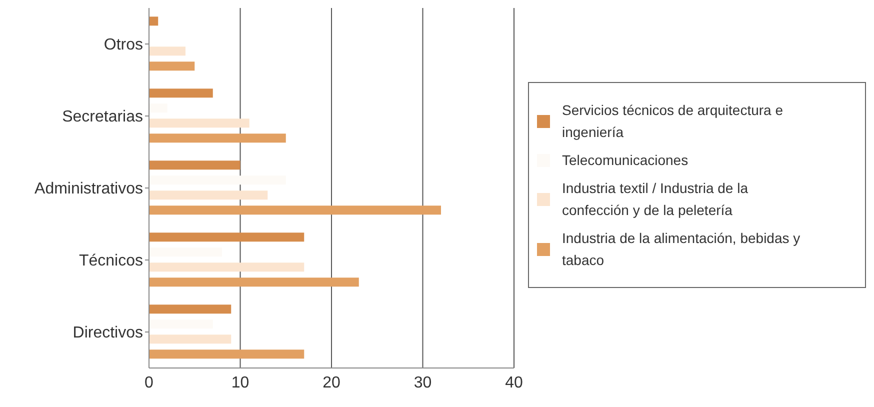 This screenshot has width=874, height=407. What do you see at coordinates (626, 160) in the screenshot?
I see `legend-label: Telecomunicaciones` at bounding box center [626, 160].